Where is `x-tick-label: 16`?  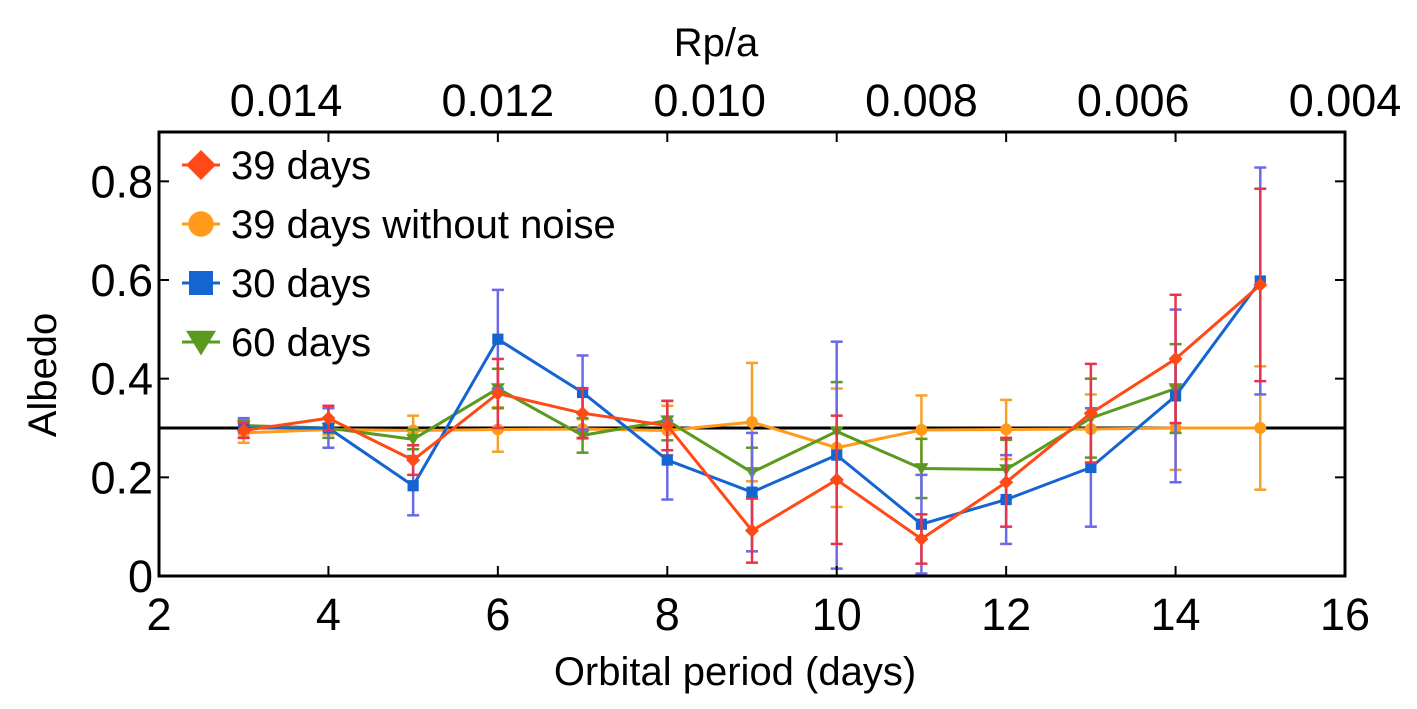 x-tick-label: 16 is located at coordinates (1345, 614).